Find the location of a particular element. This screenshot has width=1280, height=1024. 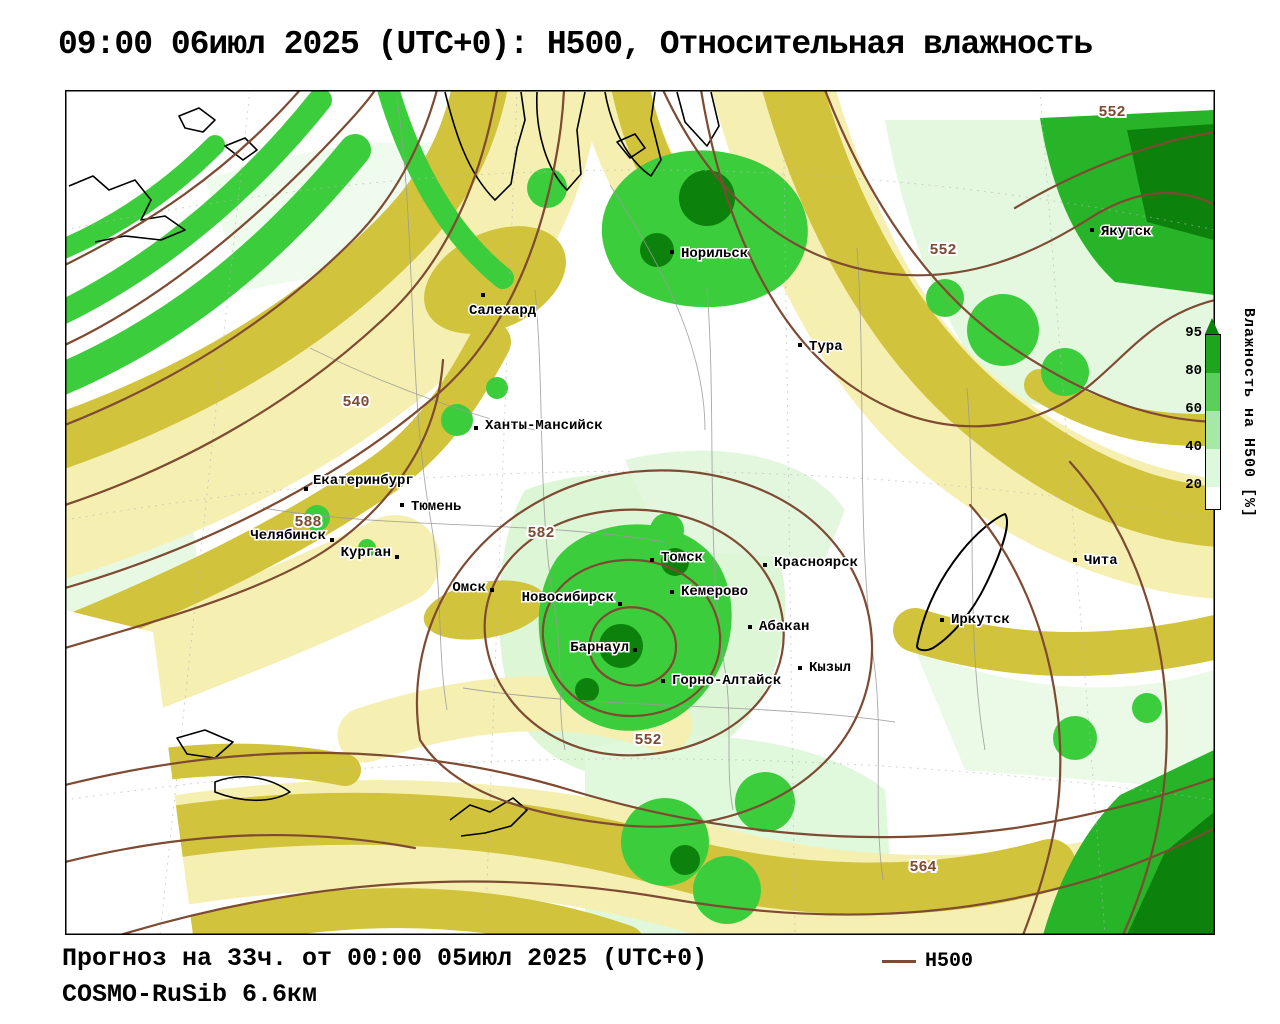

city: Екатеринбург is located at coordinates (359, 481).